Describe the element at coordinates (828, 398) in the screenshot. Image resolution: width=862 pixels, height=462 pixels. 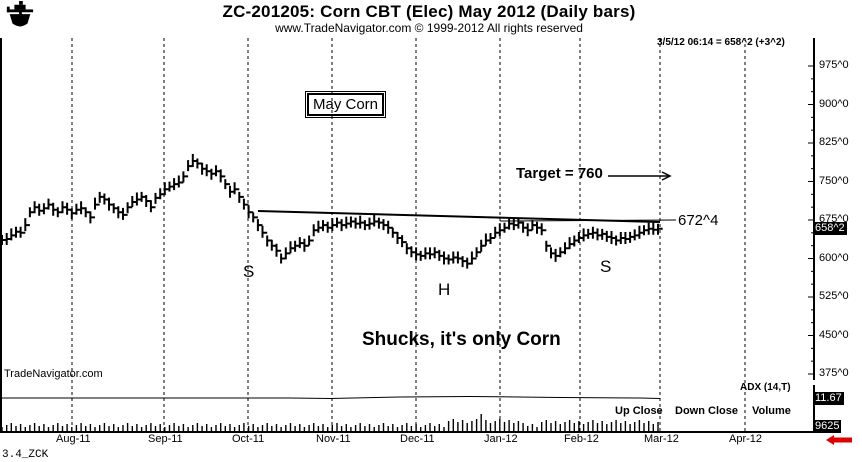
I see `adx-value-badge: 11.67` at that location.